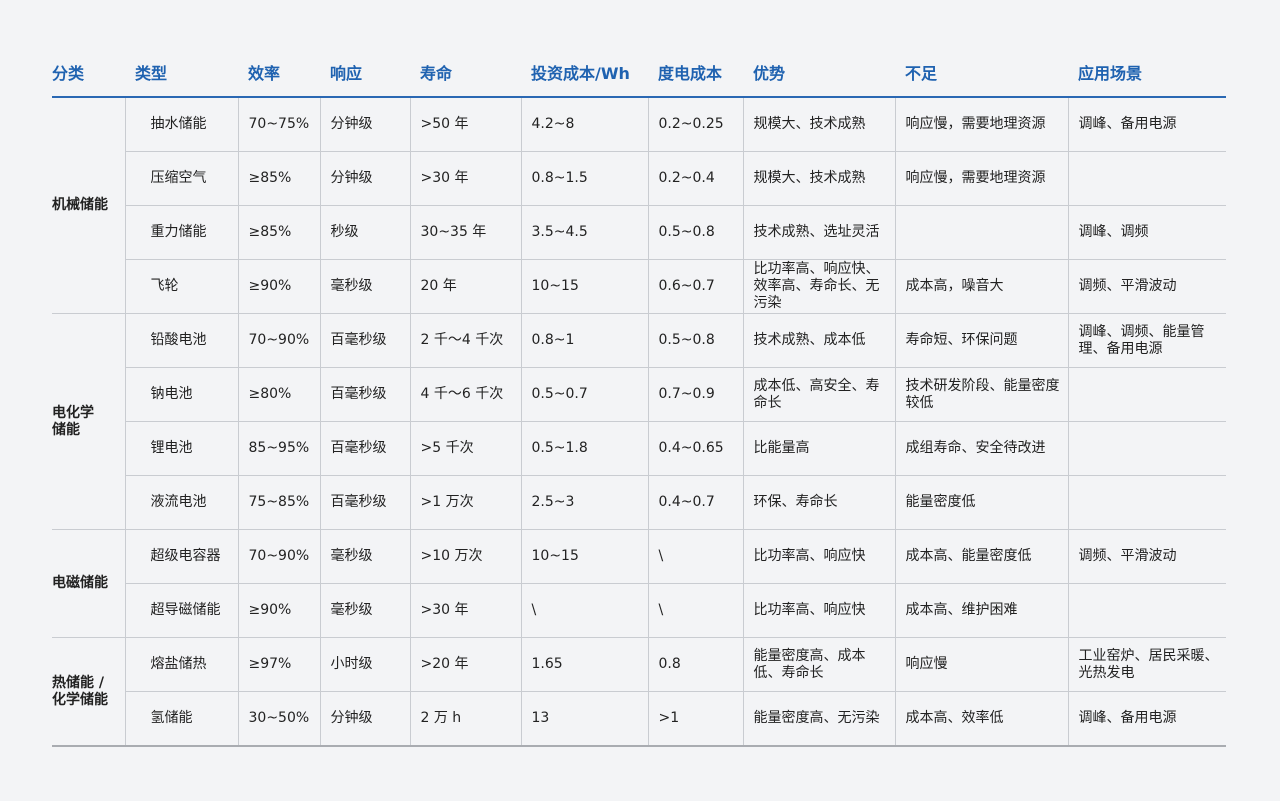 The image size is (1280, 801). Describe the element at coordinates (695, 124) in the screenshot. I see `table-cell: 0.2~0.25` at that location.